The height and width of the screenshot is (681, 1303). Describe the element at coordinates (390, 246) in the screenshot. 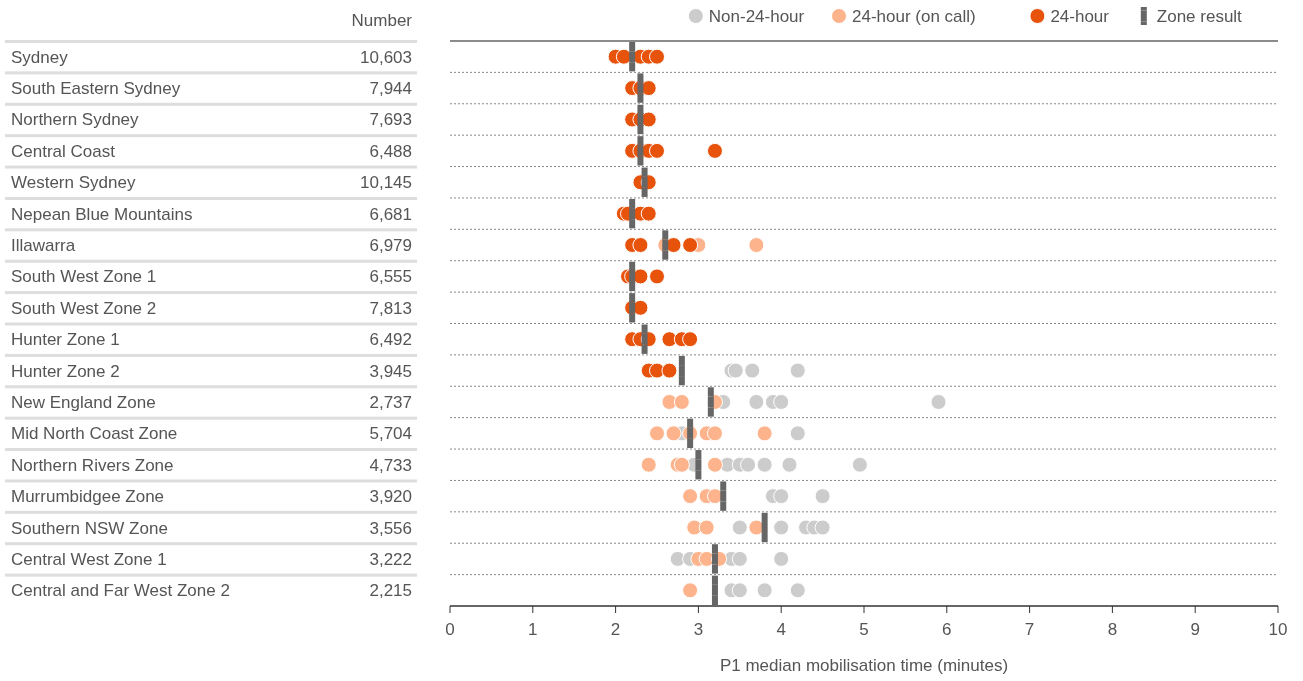

I see `text: 6,979` at that location.